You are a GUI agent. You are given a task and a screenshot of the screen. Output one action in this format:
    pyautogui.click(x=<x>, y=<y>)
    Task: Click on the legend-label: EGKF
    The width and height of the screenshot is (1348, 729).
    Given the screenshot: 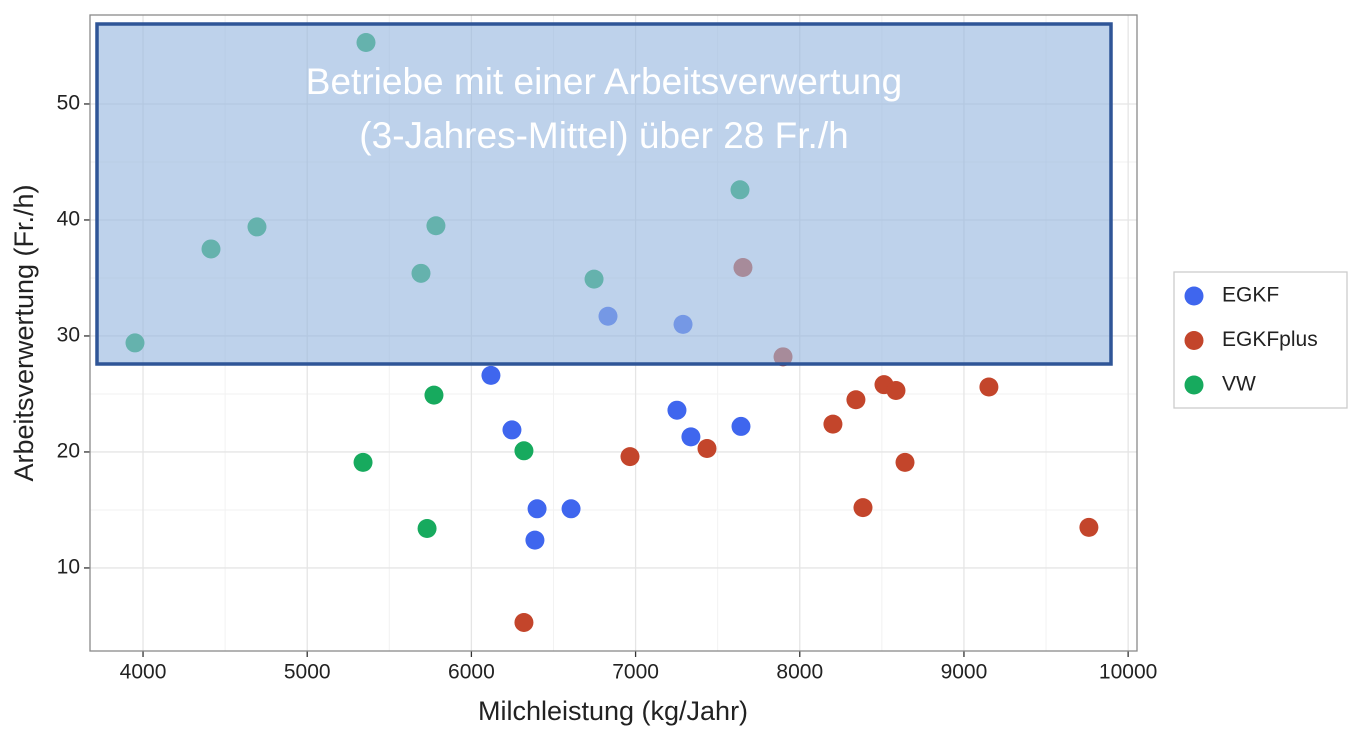 What is the action you would take?
    pyautogui.click(x=1250, y=295)
    